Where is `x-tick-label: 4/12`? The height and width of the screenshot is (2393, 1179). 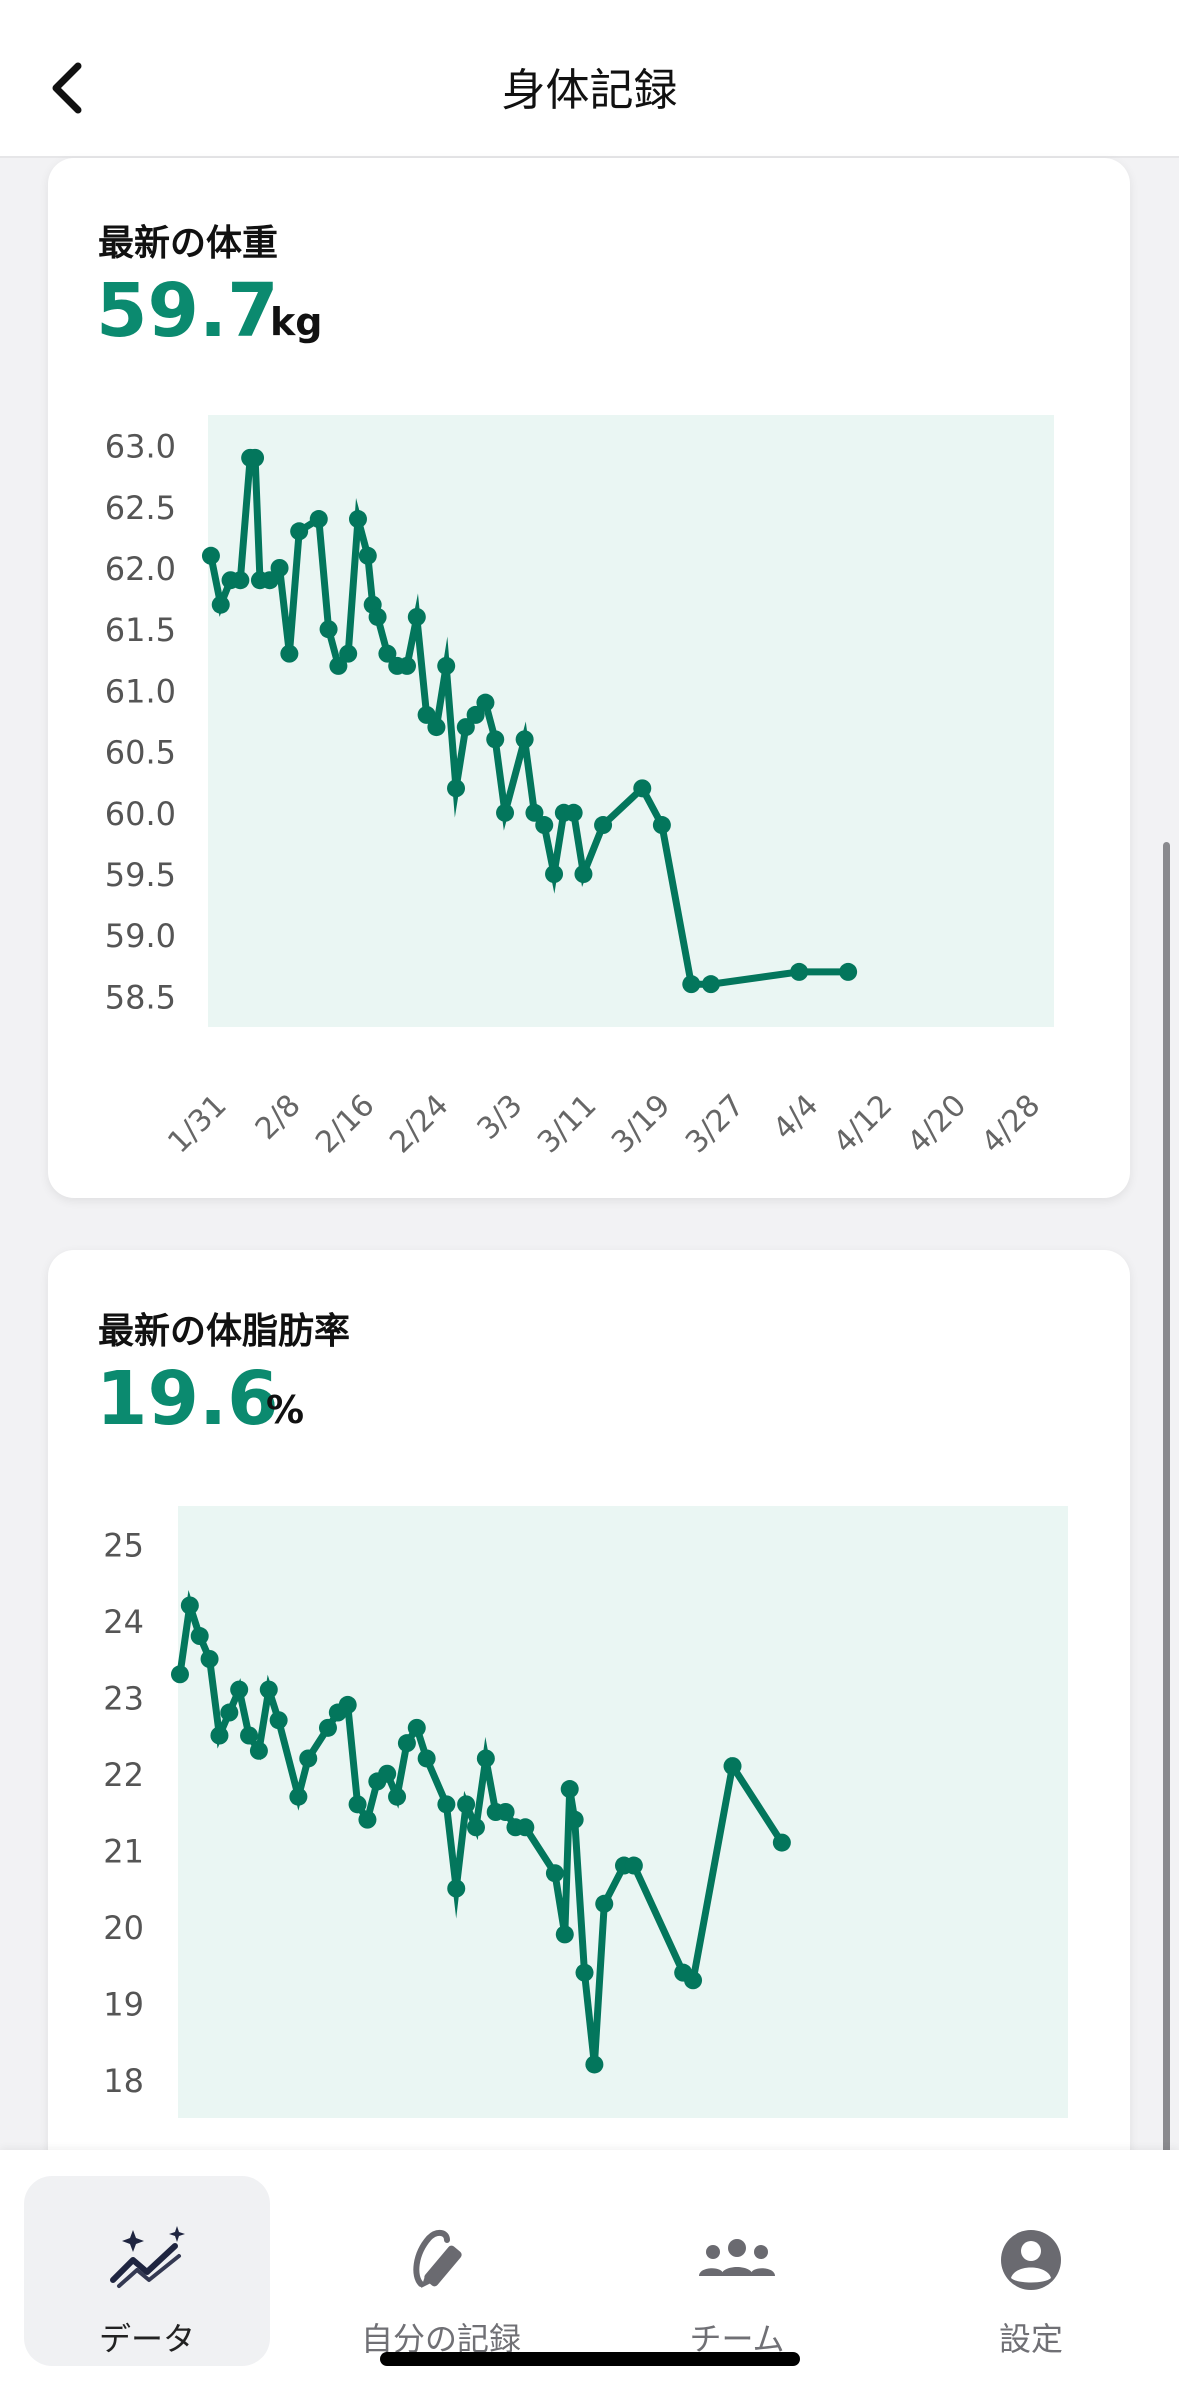
x-tick-label: 4/12 is located at coordinates (863, 1124).